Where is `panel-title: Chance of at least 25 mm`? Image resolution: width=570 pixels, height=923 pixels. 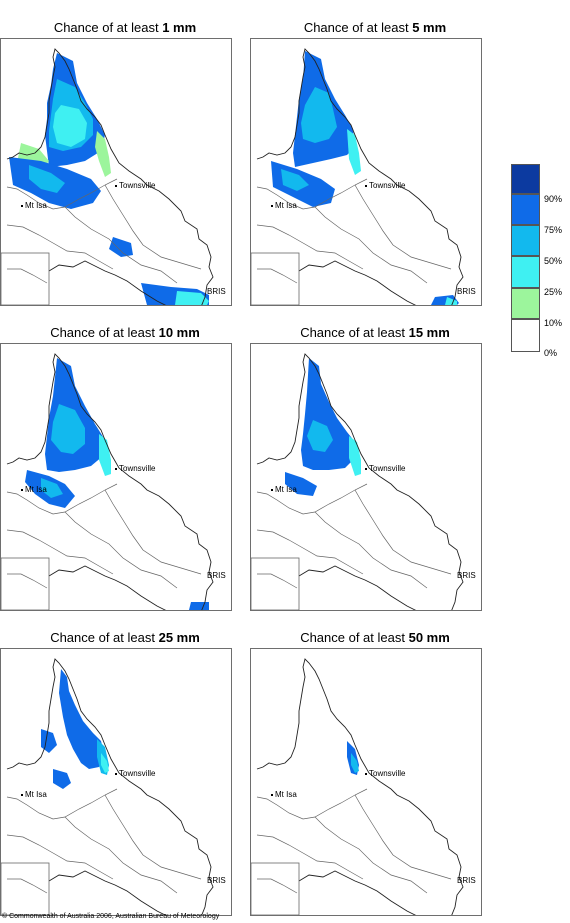
panel-title: Chance of at least 25 mm is located at coordinates (125, 637).